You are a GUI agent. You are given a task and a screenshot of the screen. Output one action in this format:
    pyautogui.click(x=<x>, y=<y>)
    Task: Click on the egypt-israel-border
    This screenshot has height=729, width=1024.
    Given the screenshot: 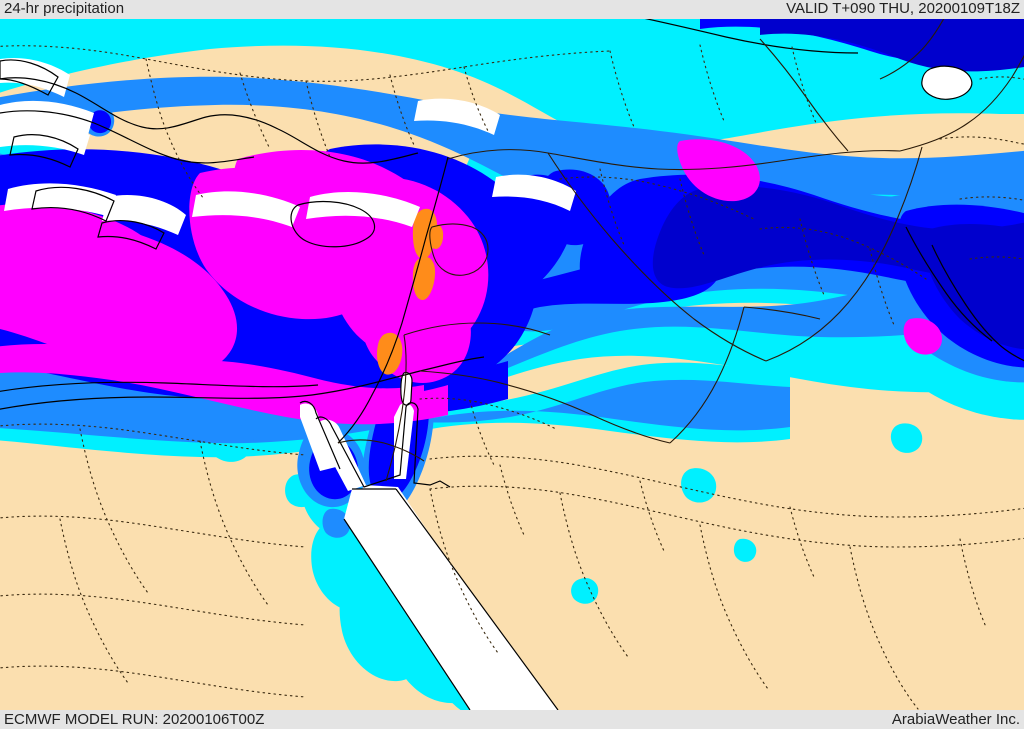 What is the action you would take?
    pyautogui.click(x=381, y=450)
    